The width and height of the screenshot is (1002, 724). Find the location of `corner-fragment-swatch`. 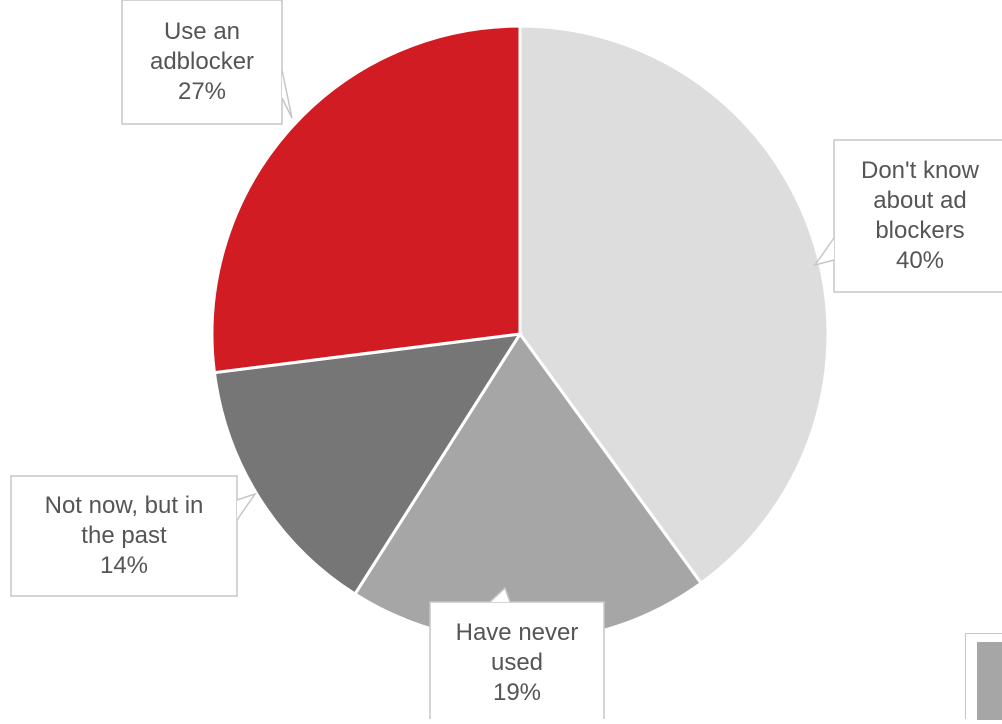

corner-fragment-swatch is located at coordinates (989, 681).